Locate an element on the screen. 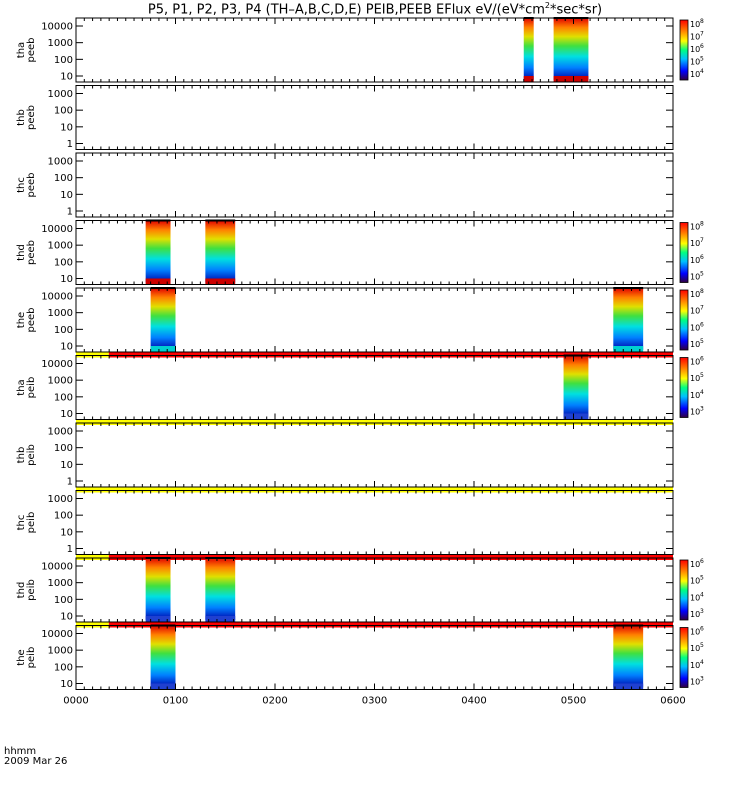 This screenshot has width=750, height=800. panel-thcpeib: 1000 100 10 1 thc peib is located at coordinates (345, 525).